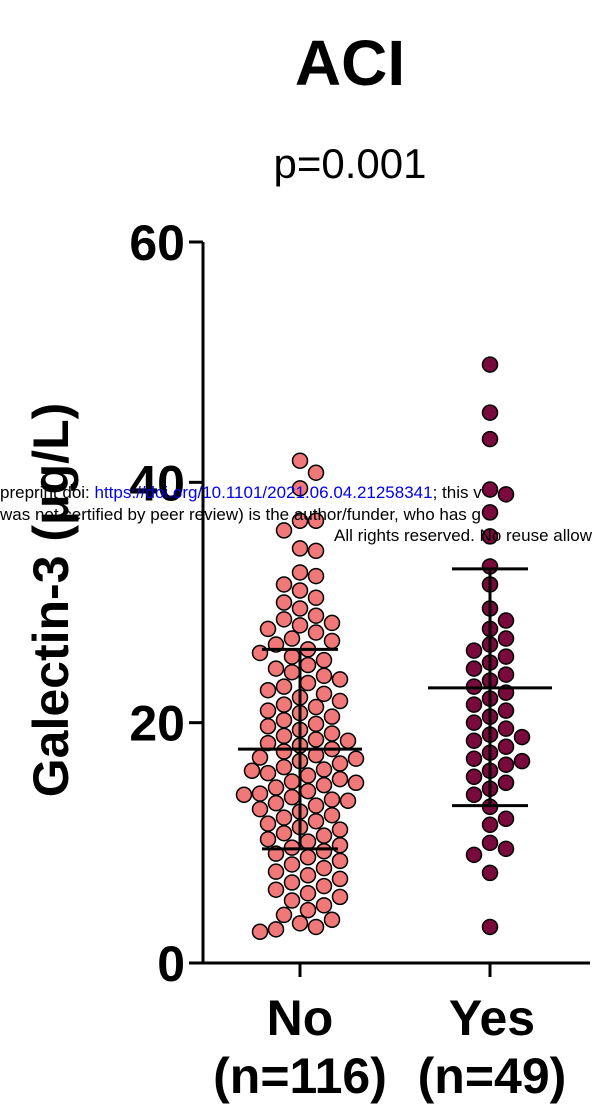  Describe the element at coordinates (167, 603) in the screenshot. I see `y-axis: 0 20 40 60` at that location.